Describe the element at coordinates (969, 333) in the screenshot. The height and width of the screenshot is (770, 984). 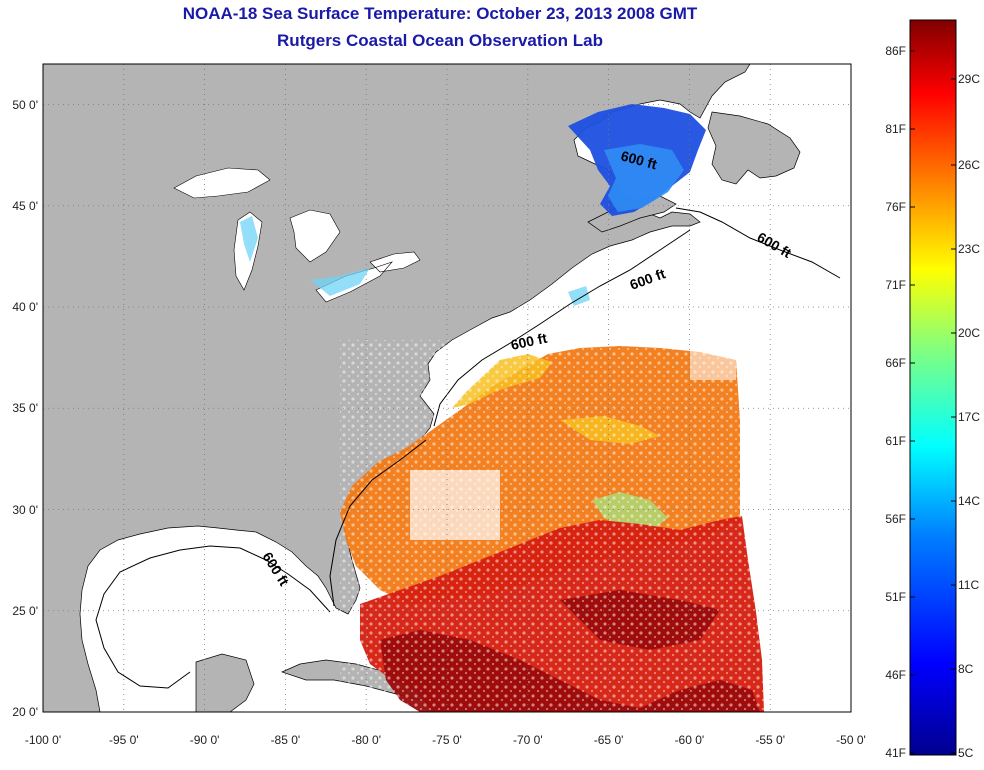
I see `colorbar-c-label: 20C` at that location.